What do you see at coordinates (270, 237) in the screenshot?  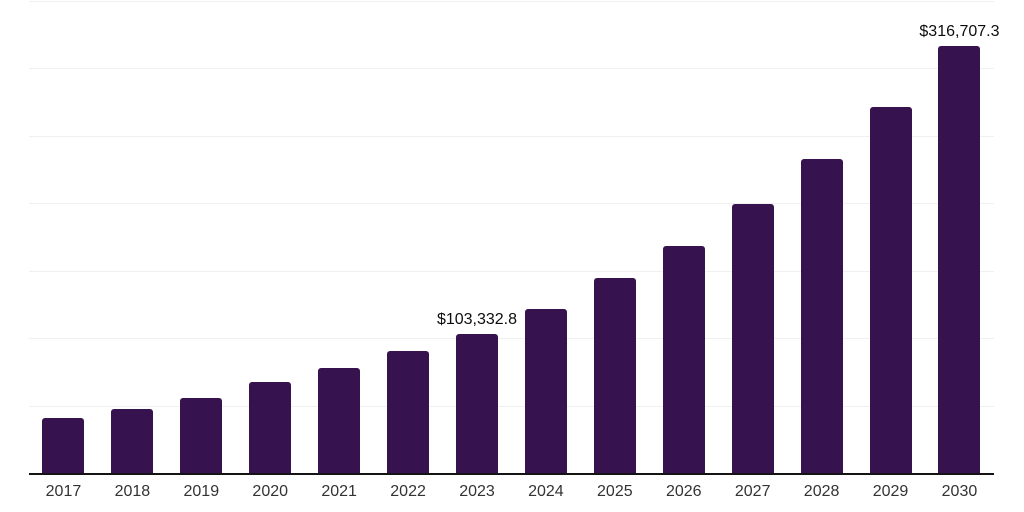 I see `bar-group-2020` at bounding box center [270, 237].